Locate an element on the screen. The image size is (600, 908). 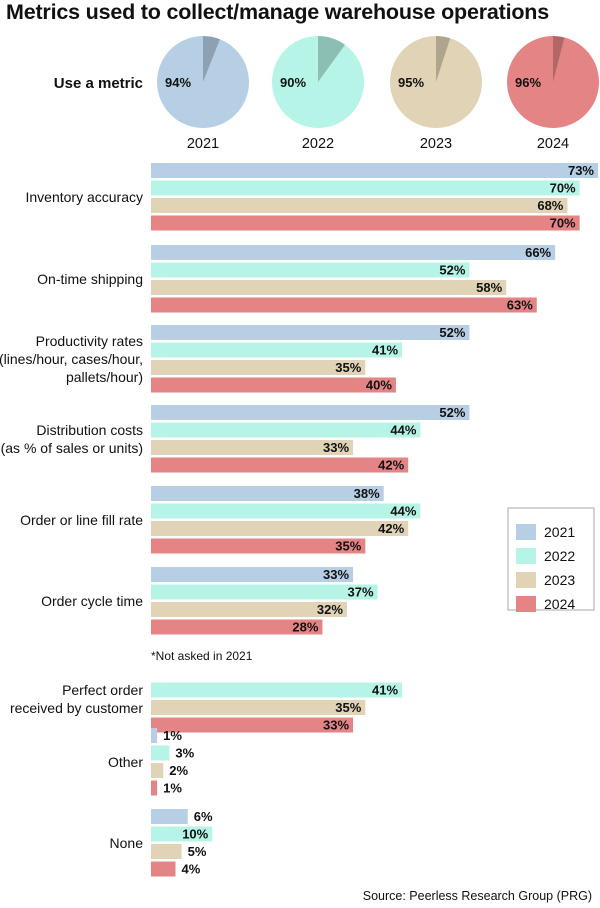
legend-label-2021: 2021 is located at coordinates (559, 532).